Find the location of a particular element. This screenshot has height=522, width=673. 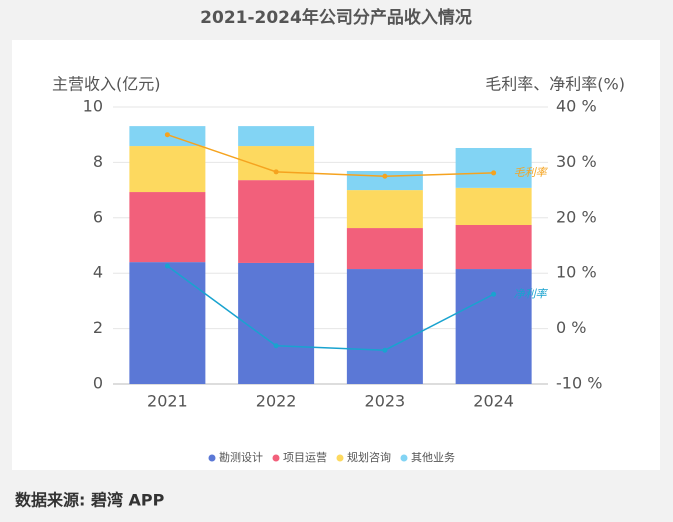

y-tick-label: 8 is located at coordinates (98, 161).